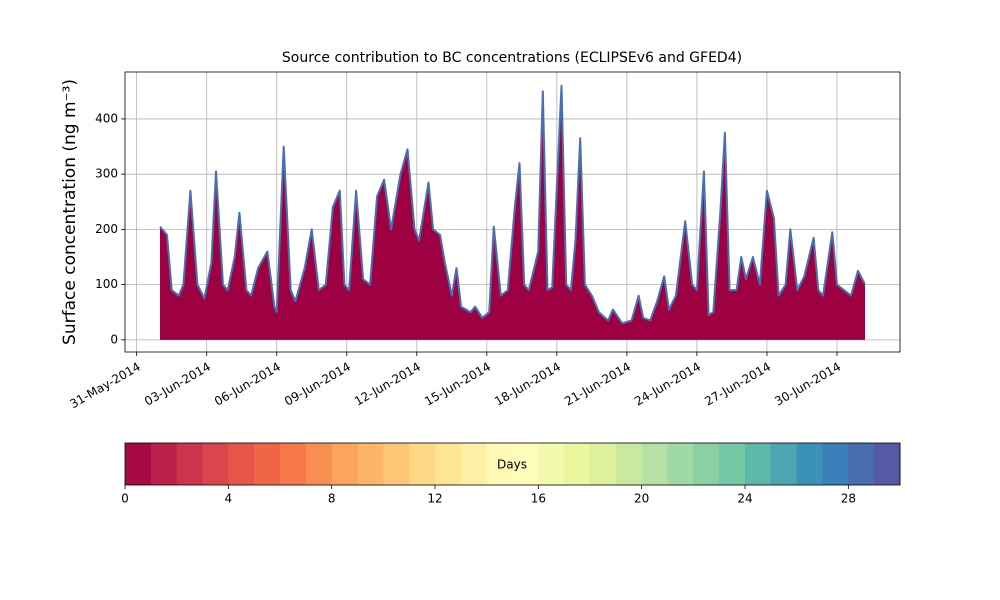 Image resolution: width=1000 pixels, height=600 pixels. I want to click on y-tick-label: 0, so click(114, 339).